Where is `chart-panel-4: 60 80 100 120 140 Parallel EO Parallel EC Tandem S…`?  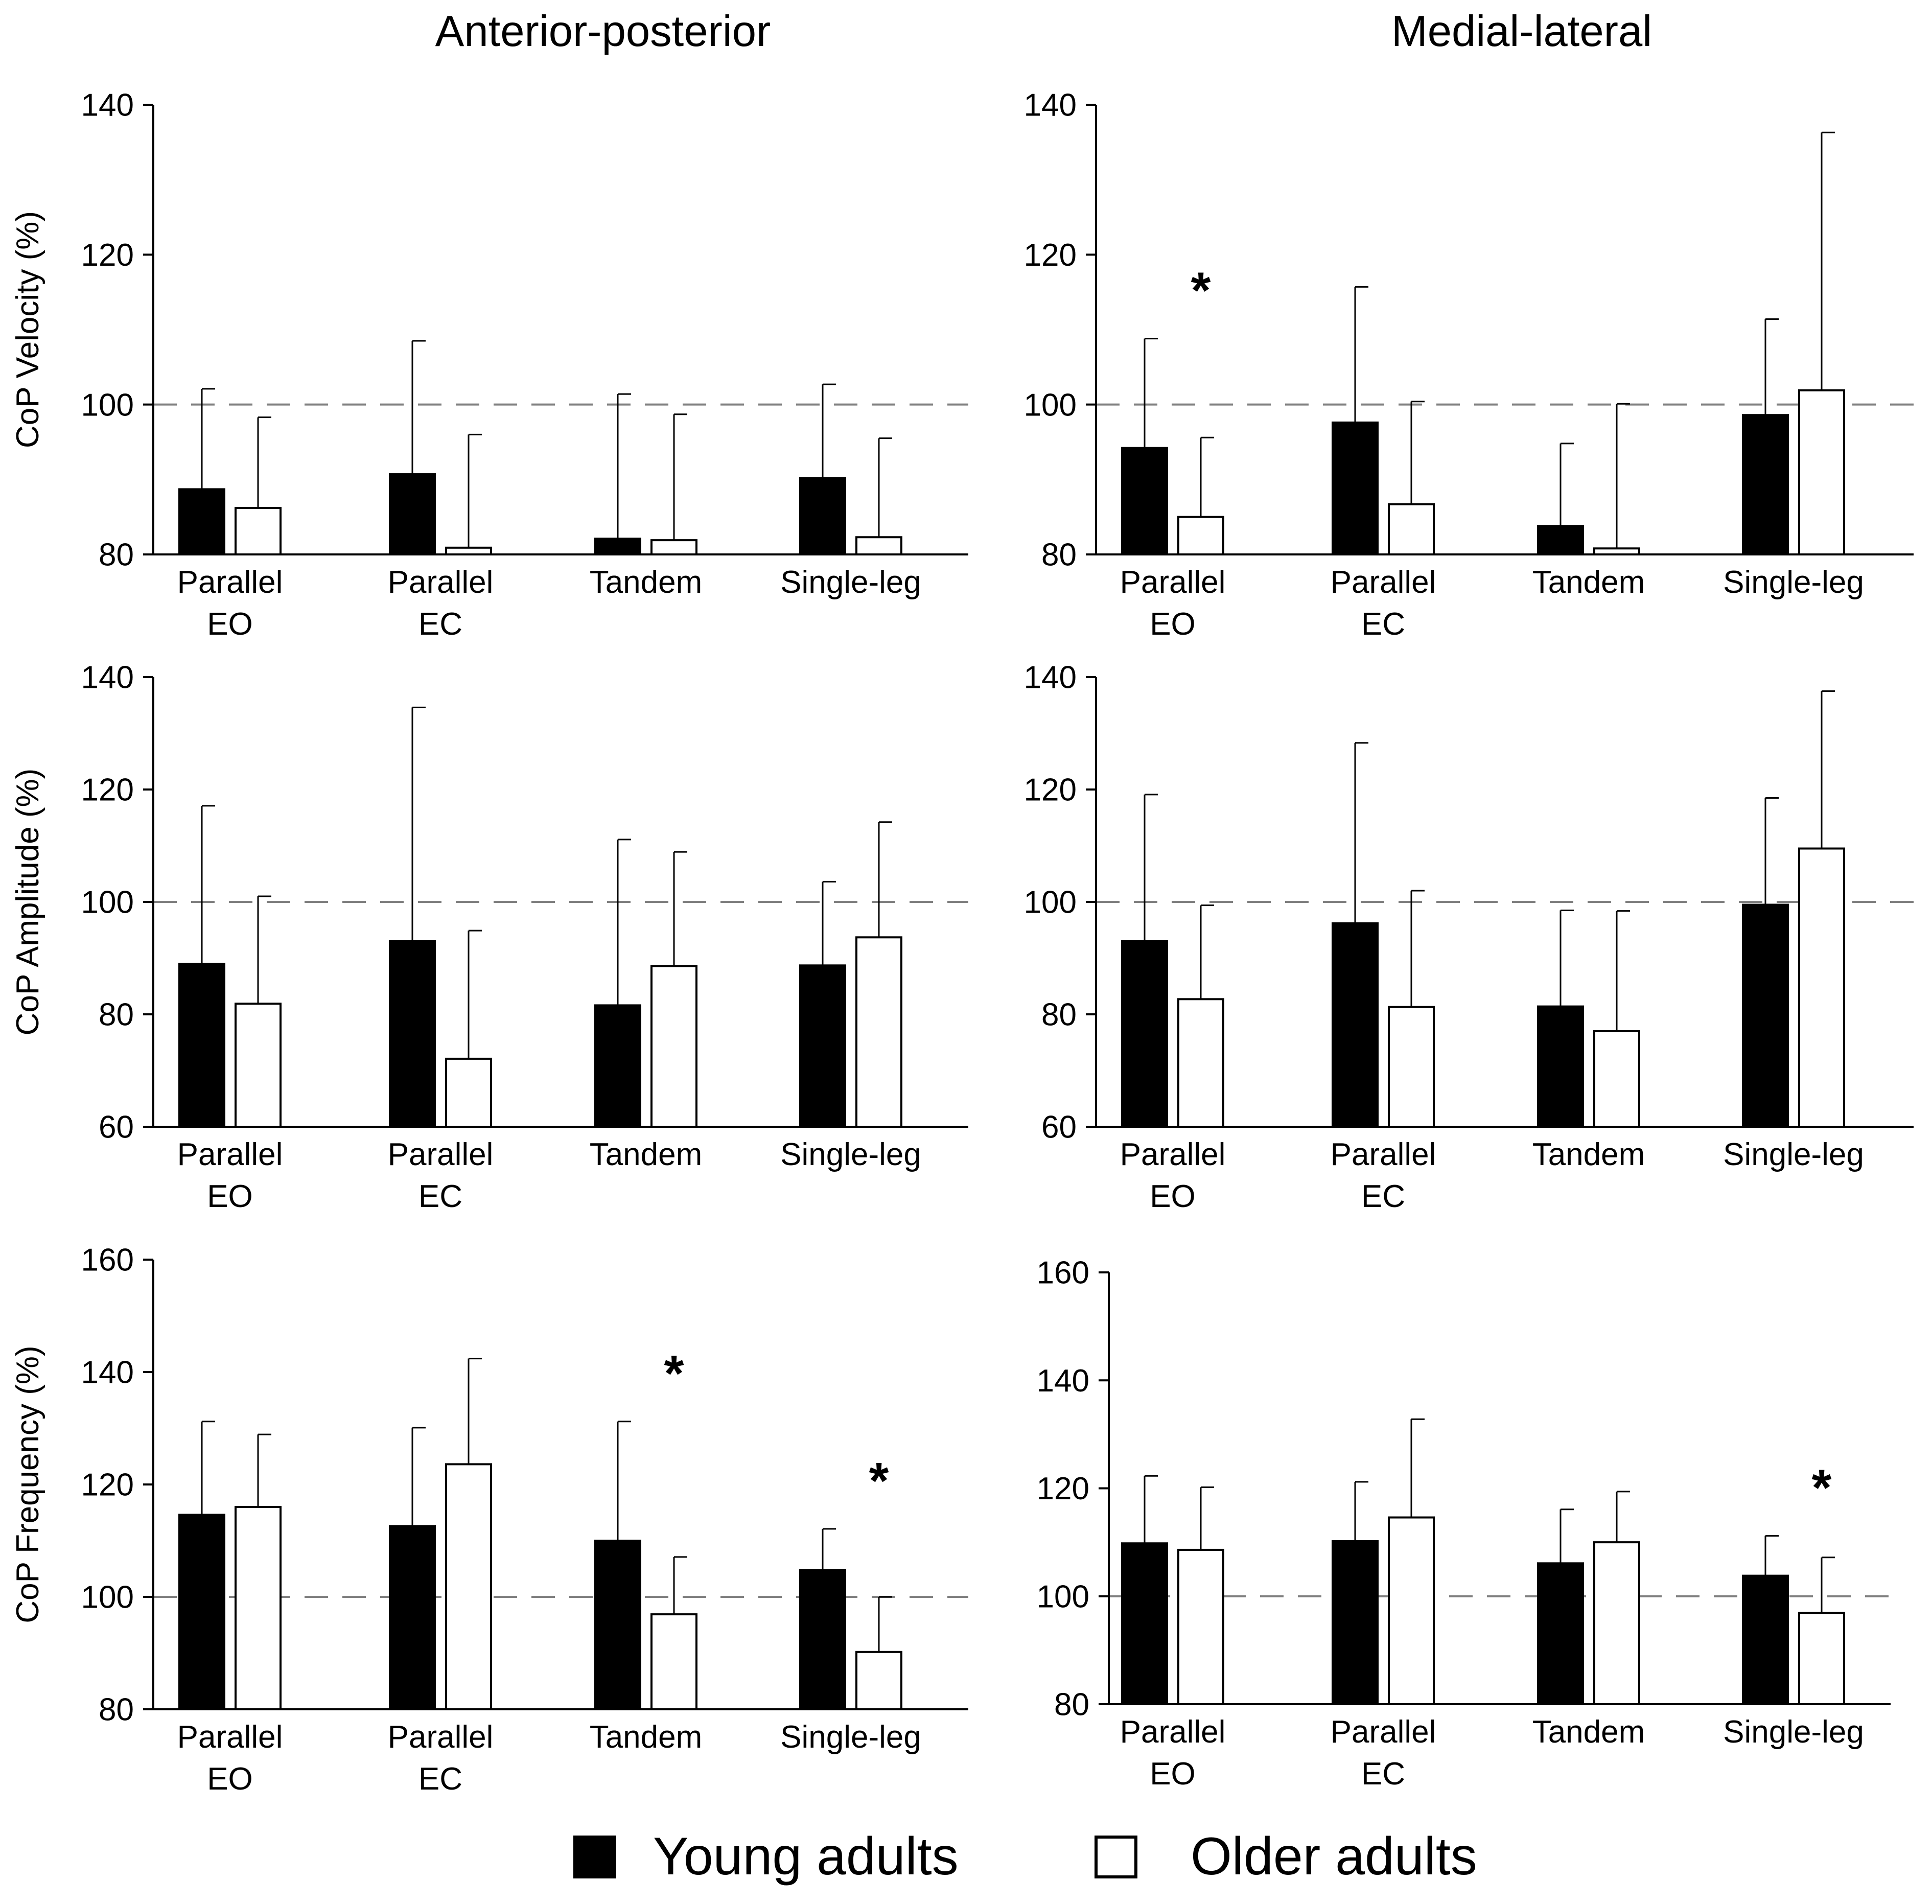
chart-panel-4: 60 80 100 120 140 Parallel EO Parallel EC Tandem S… is located at coordinates (1469, 937).